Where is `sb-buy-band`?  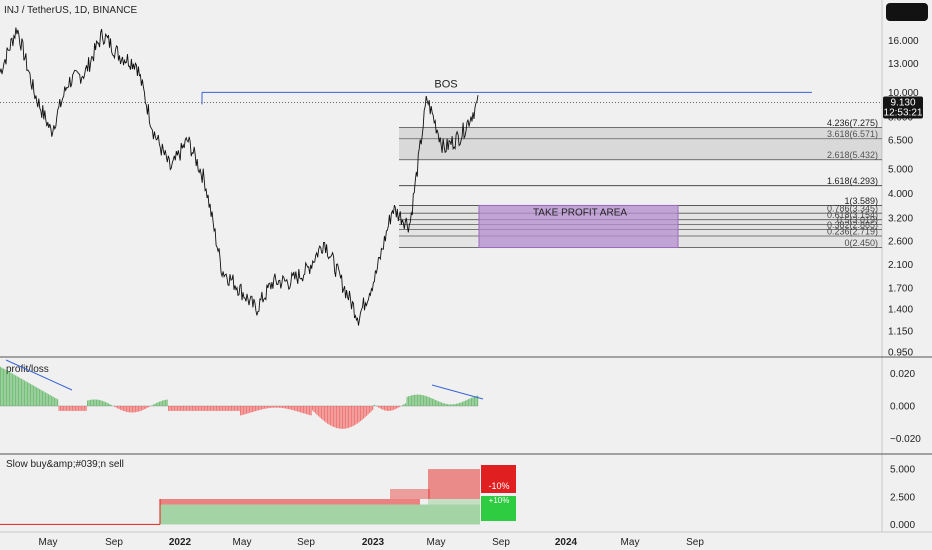 sb-buy-band is located at coordinates (320, 514).